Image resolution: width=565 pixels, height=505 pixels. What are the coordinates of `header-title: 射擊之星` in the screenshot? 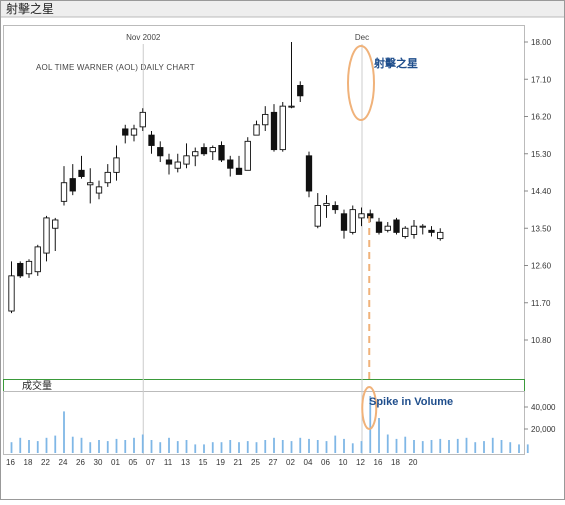 It's located at (30, 8).